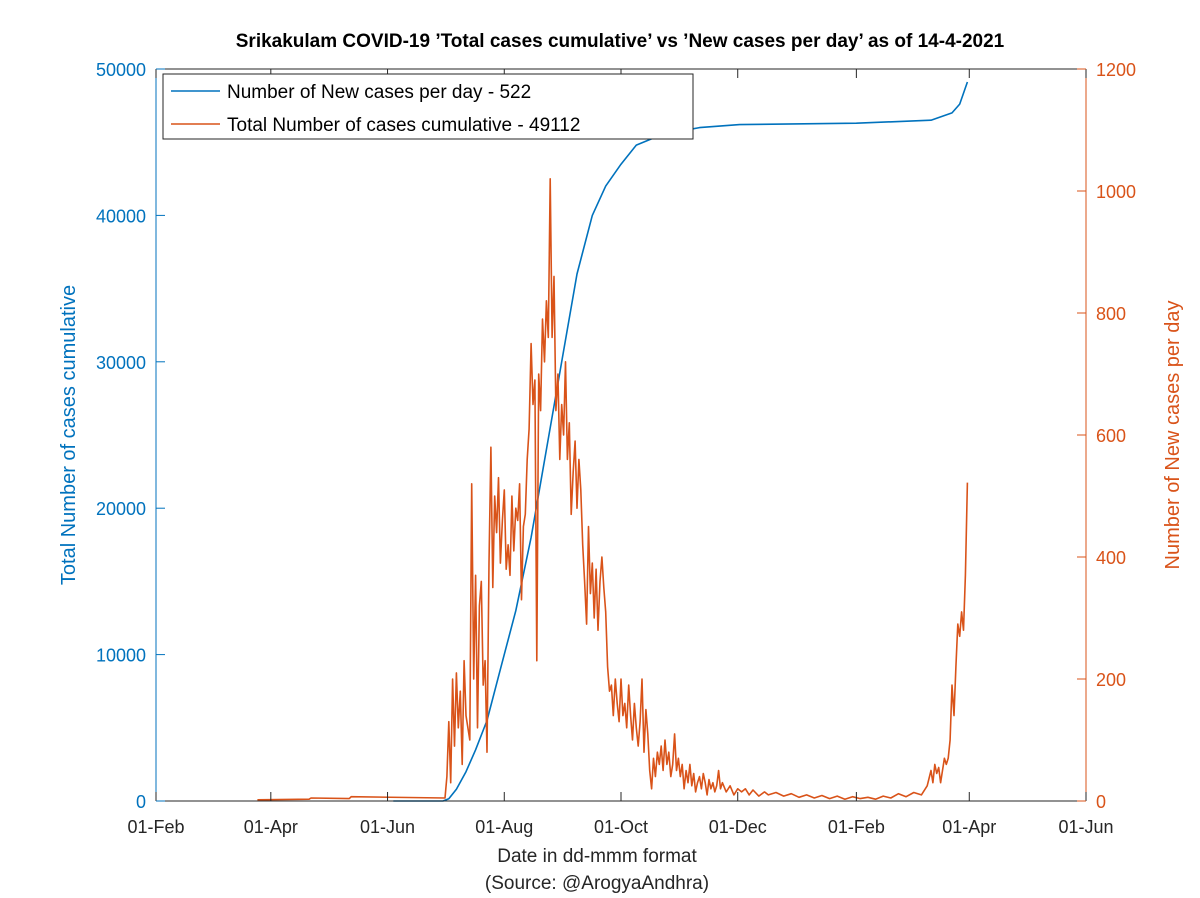  What do you see at coordinates (141, 802) in the screenshot?
I see `left-tick-label: 0` at bounding box center [141, 802].